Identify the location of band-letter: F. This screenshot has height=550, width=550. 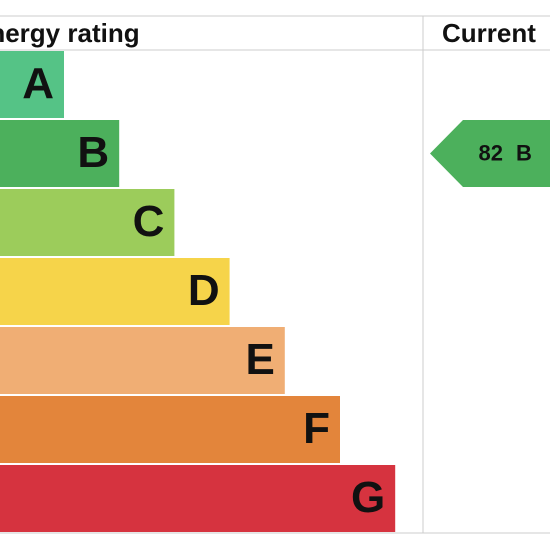
(316, 428).